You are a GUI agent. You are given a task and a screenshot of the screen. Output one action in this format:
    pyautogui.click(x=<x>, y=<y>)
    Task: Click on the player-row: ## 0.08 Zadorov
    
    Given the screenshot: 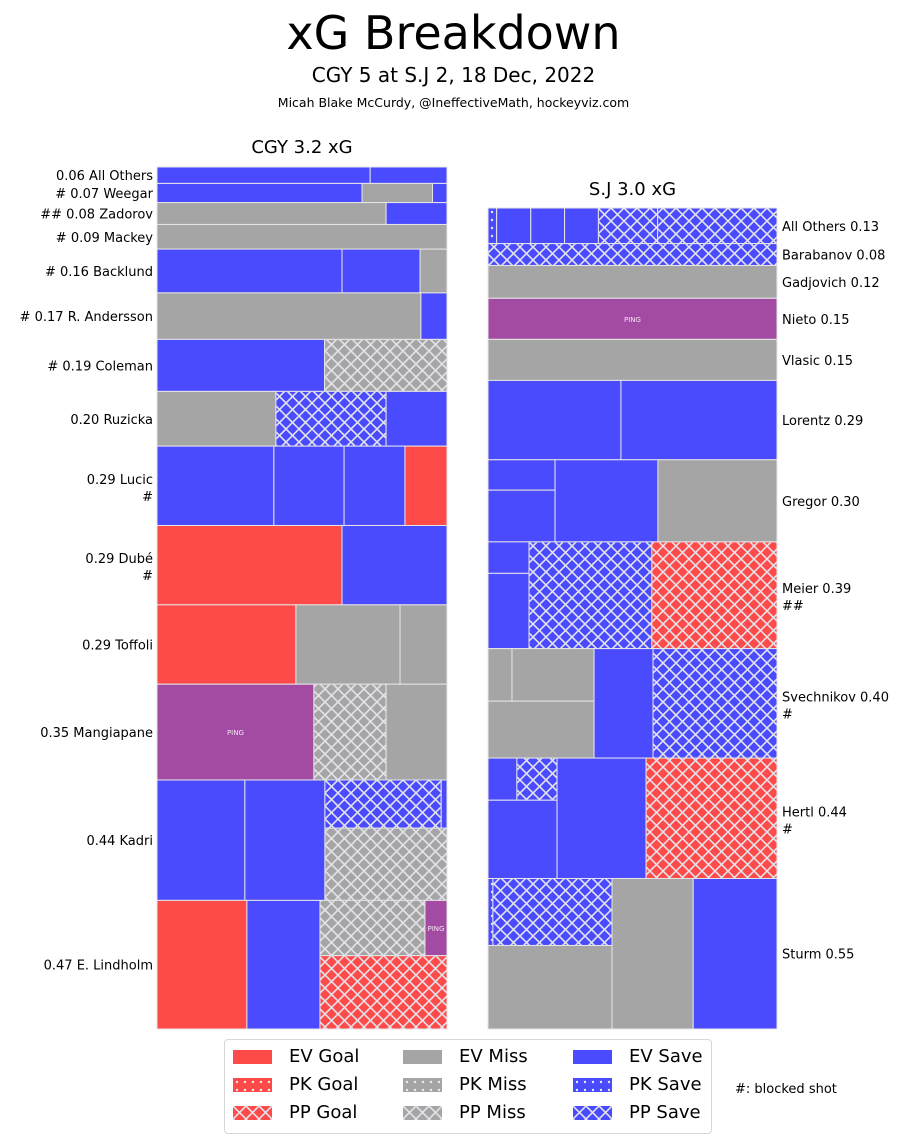 What is the action you would take?
    pyautogui.click(x=244, y=213)
    